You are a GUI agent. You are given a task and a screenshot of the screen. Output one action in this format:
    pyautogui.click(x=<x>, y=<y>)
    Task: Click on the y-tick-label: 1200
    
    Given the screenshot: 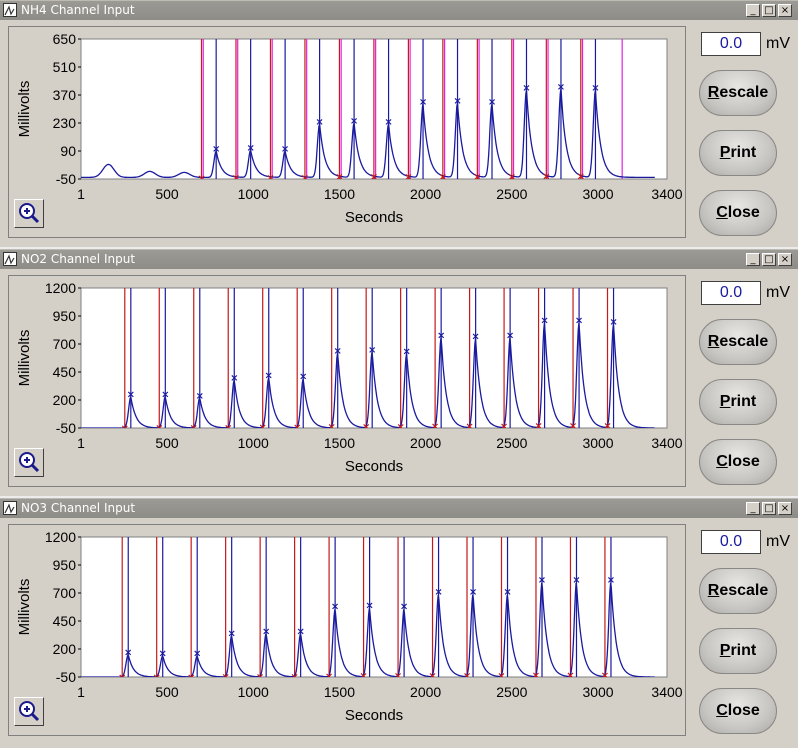 What is the action you would take?
    pyautogui.click(x=60, y=537)
    